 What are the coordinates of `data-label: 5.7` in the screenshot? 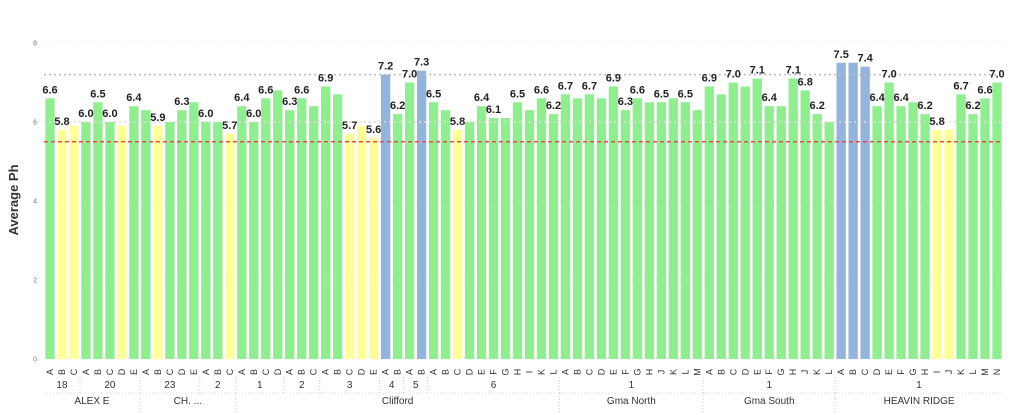 It's located at (349, 126).